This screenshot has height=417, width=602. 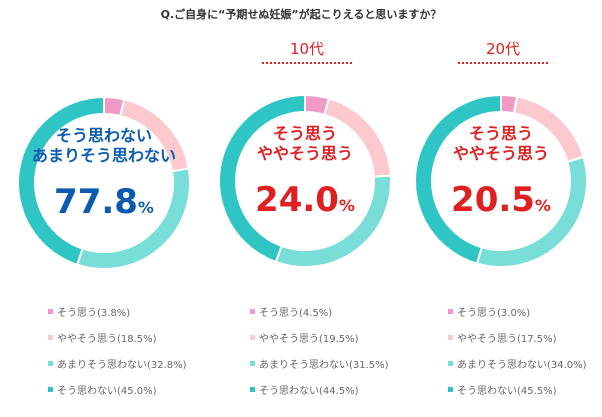 I want to click on legend-label: あまりそう思わない(31.5%), so click(x=324, y=365).